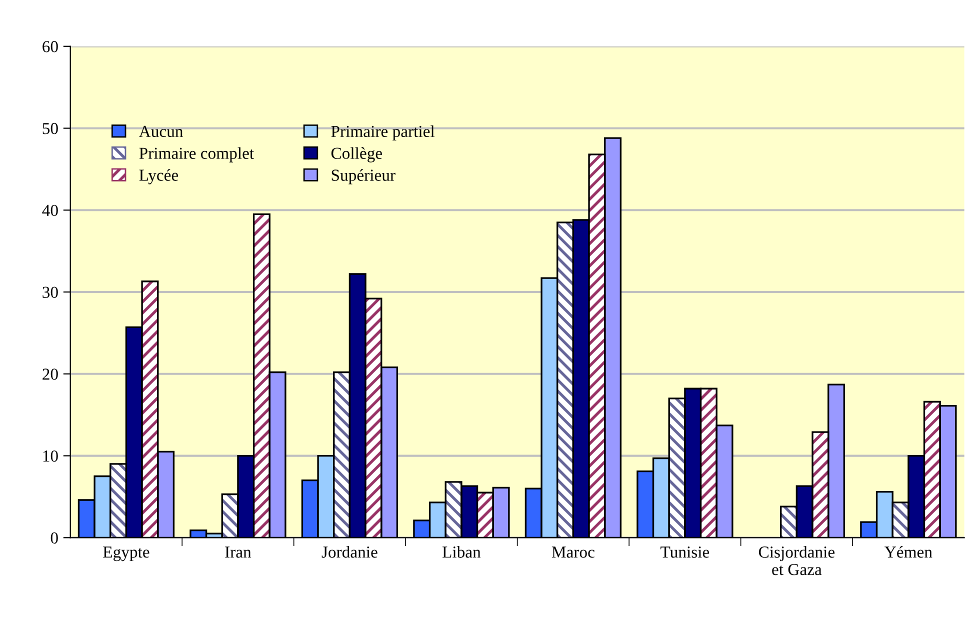 This screenshot has height=618, width=977. I want to click on x-tick-label: Yémen, so click(908, 552).